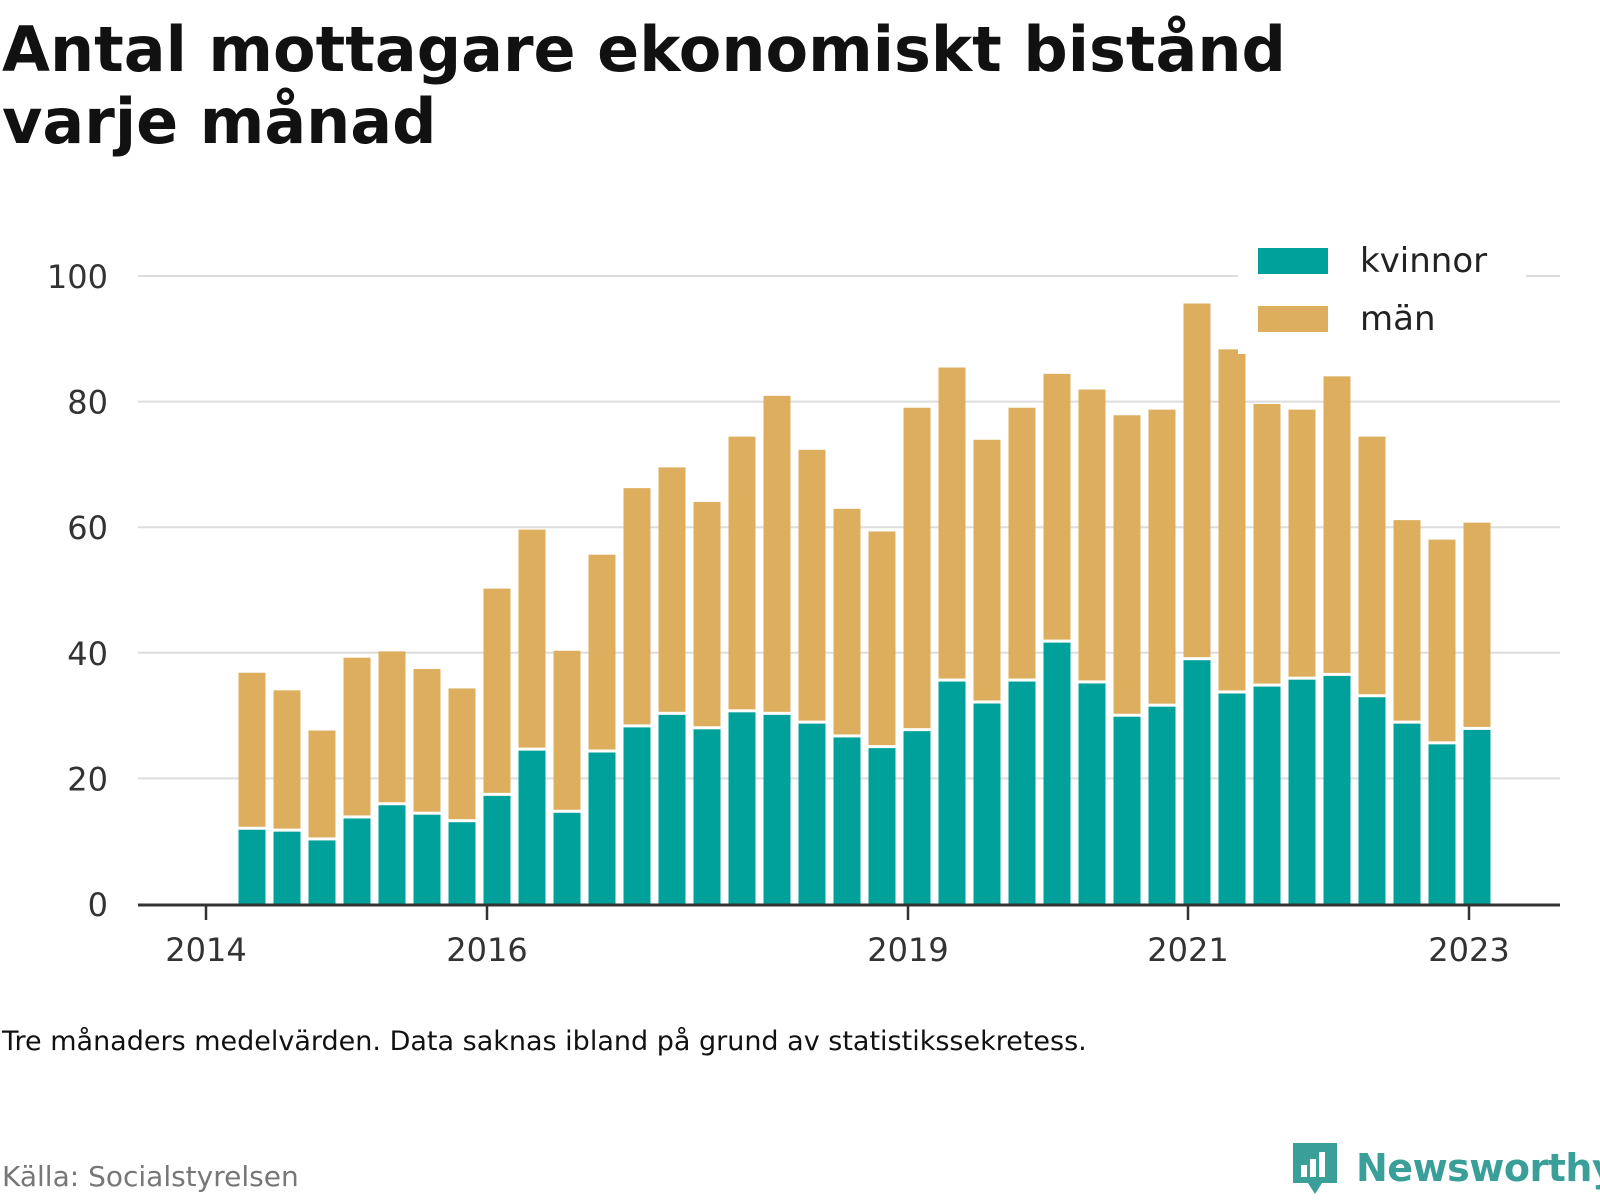 Image resolution: width=1600 pixels, height=1200 pixels. What do you see at coordinates (1423, 261) in the screenshot?
I see `legend-label-kvinnor: kvinnor` at bounding box center [1423, 261].